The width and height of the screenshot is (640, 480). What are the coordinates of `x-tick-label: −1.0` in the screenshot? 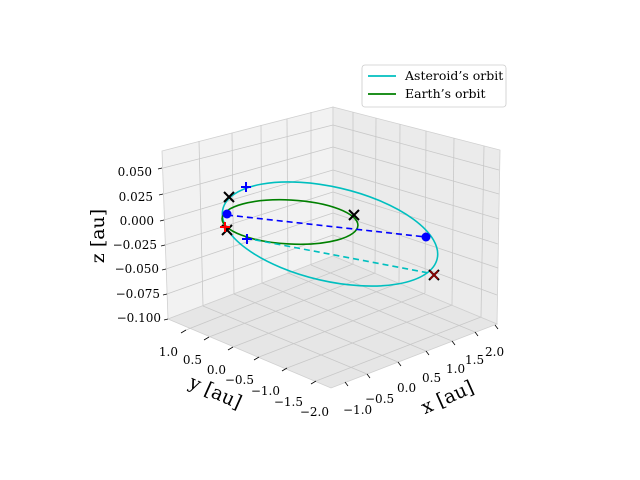 It's located at (357, 410).